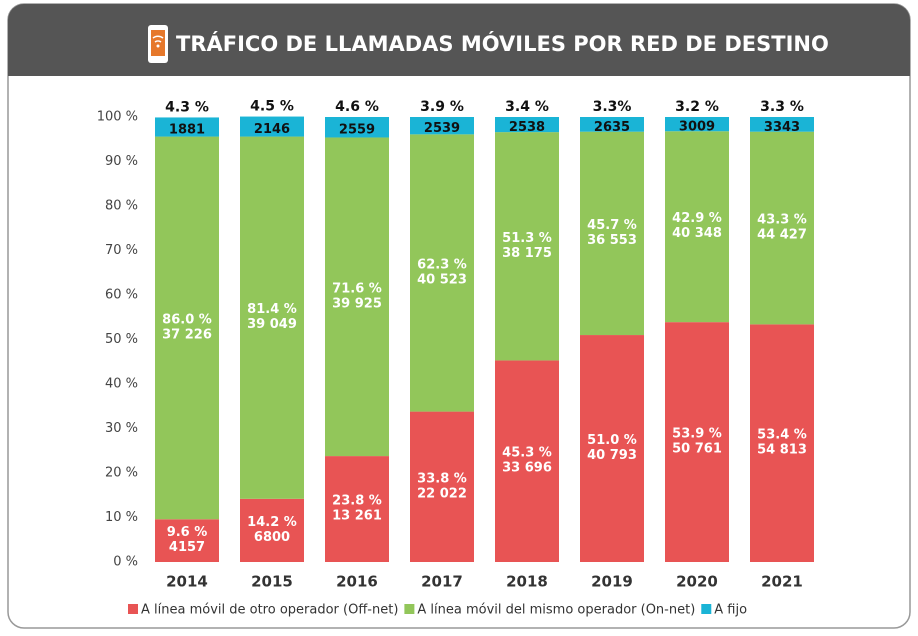 The width and height of the screenshot is (918, 636). Describe the element at coordinates (782, 435) in the screenshot. I see `value-label: 53.4 %` at that location.